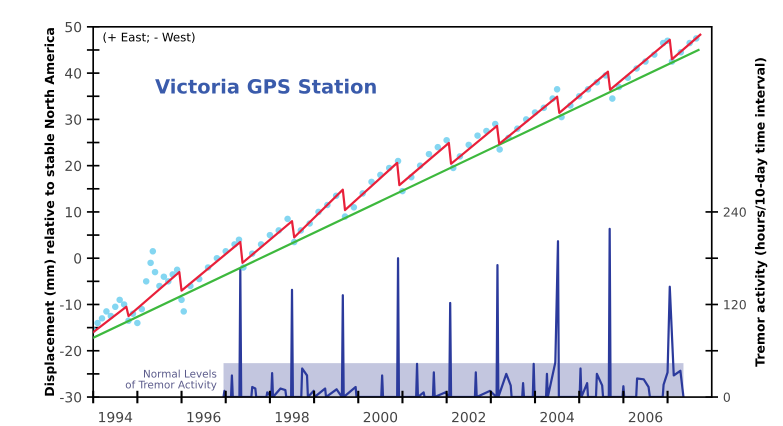 The image size is (783, 426). Describe the element at coordinates (761, 212) in the screenshot. I see `y2-axis-title: Tremor activity (hours/10-day time interval)` at that location.